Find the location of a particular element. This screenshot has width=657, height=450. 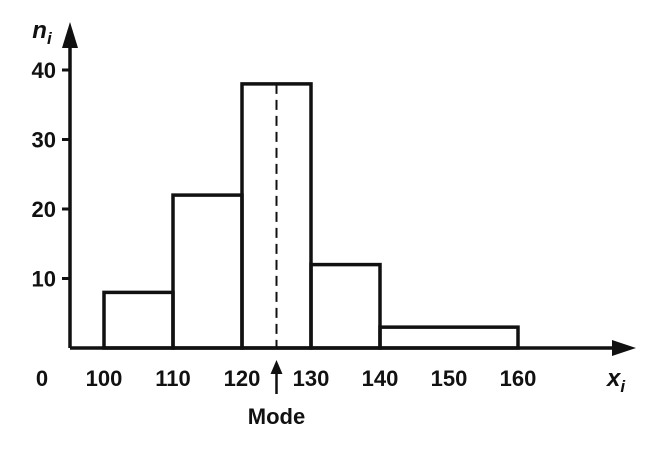

x-tick-label-140: 140 is located at coordinates (380, 378).